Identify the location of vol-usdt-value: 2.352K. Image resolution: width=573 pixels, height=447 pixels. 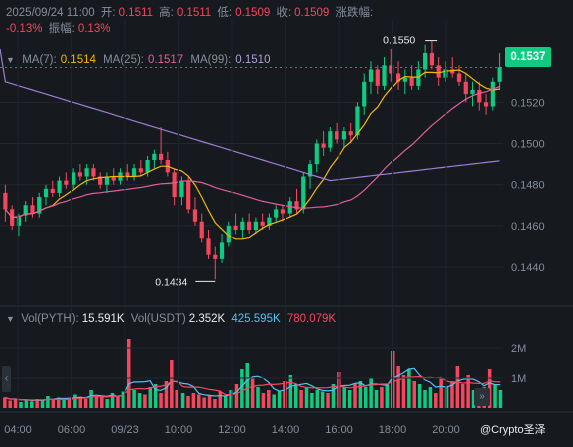
(207, 319).